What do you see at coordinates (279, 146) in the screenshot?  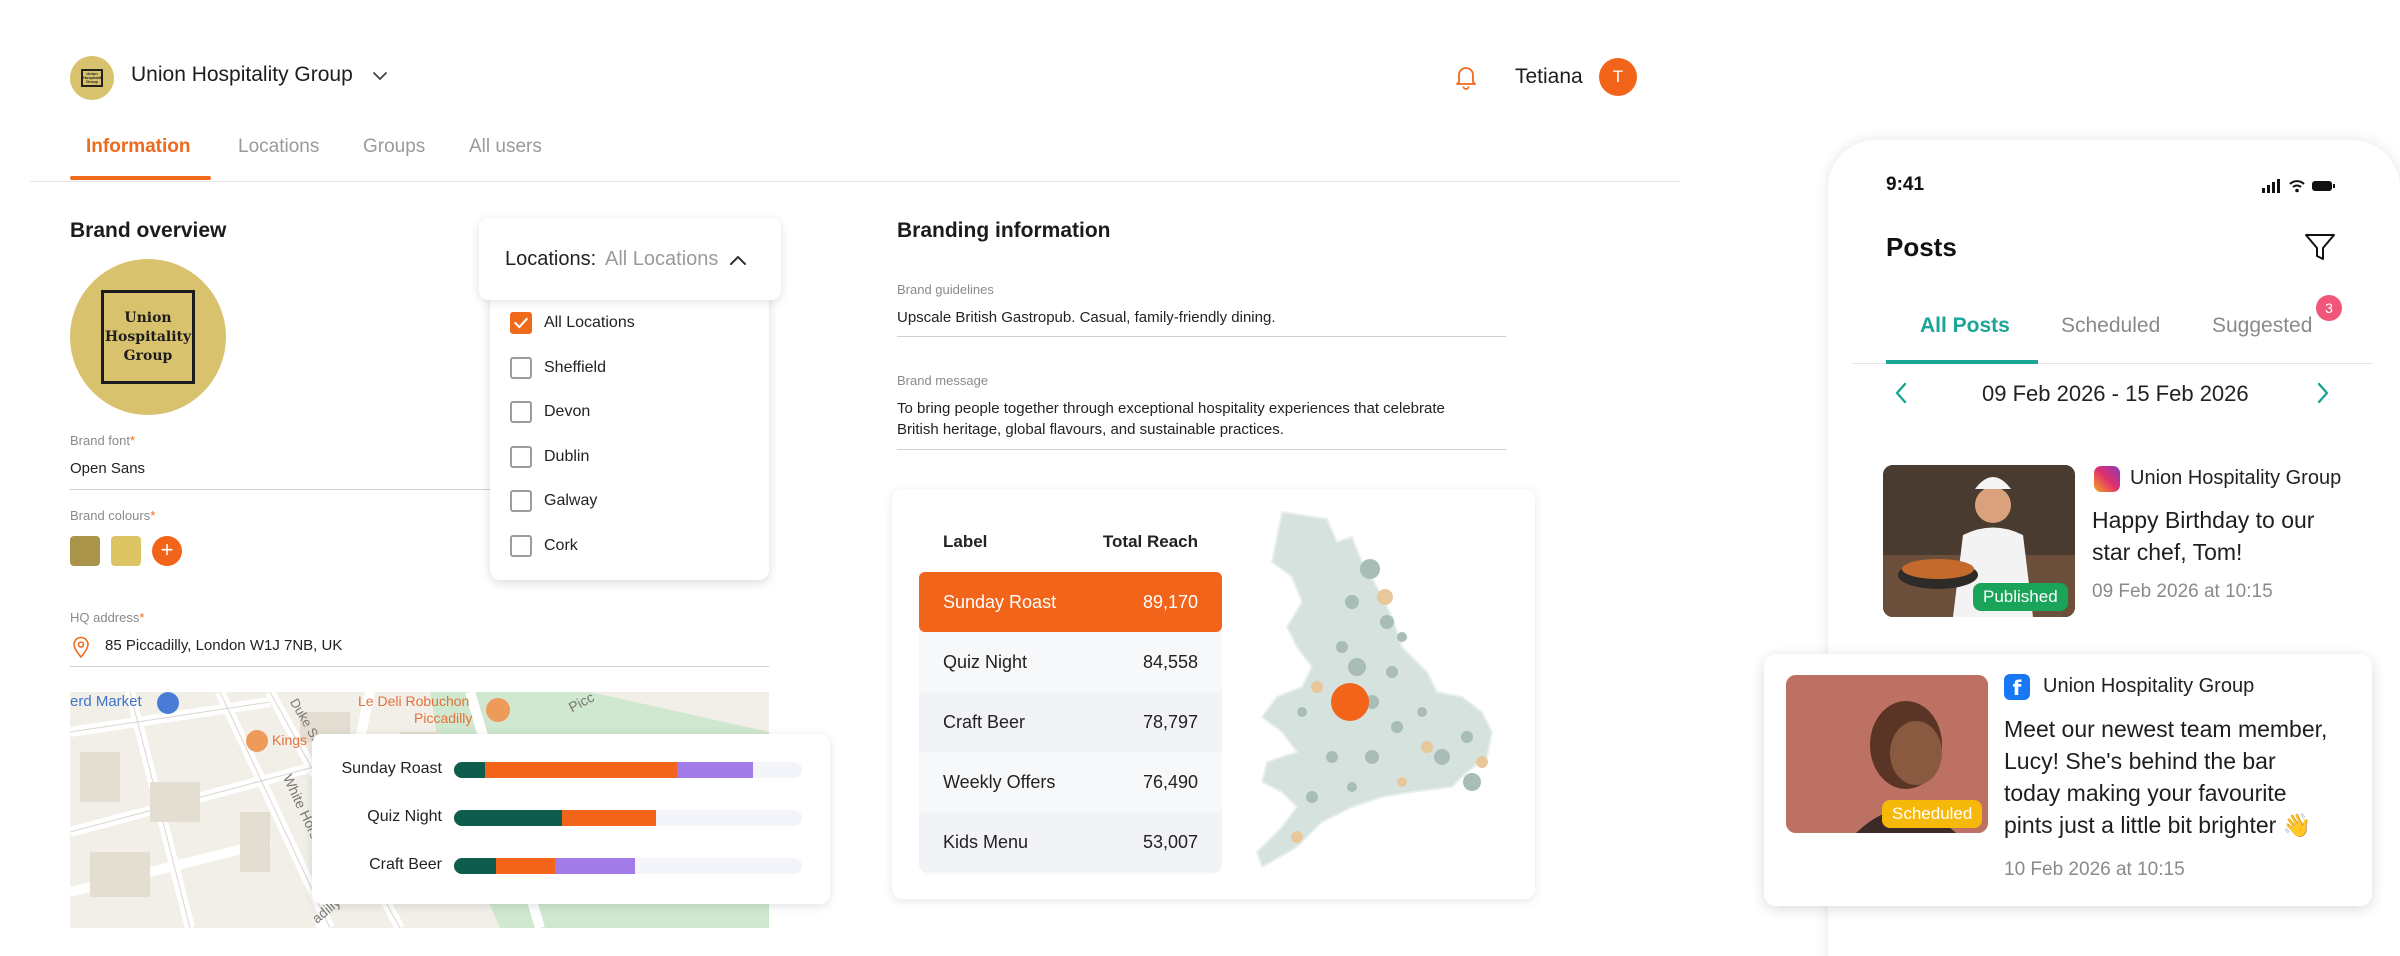 I see `tab-locations: Locations` at bounding box center [279, 146].